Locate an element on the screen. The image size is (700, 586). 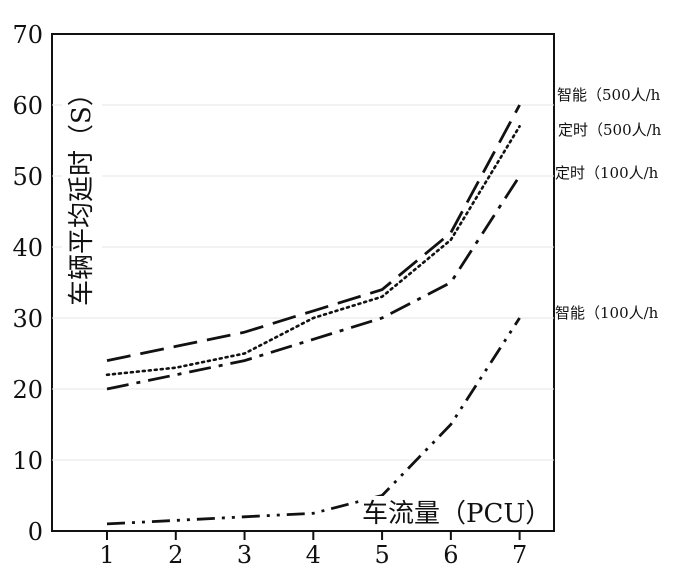
y-tick-label: 0 is located at coordinates (35, 532).